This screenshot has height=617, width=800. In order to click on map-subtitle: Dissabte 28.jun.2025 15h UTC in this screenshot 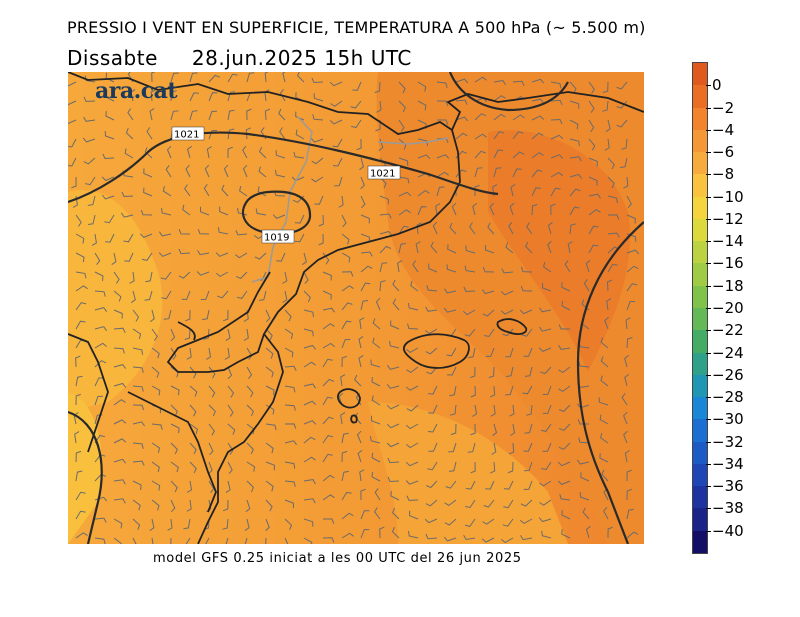, I will do `click(239, 58)`.